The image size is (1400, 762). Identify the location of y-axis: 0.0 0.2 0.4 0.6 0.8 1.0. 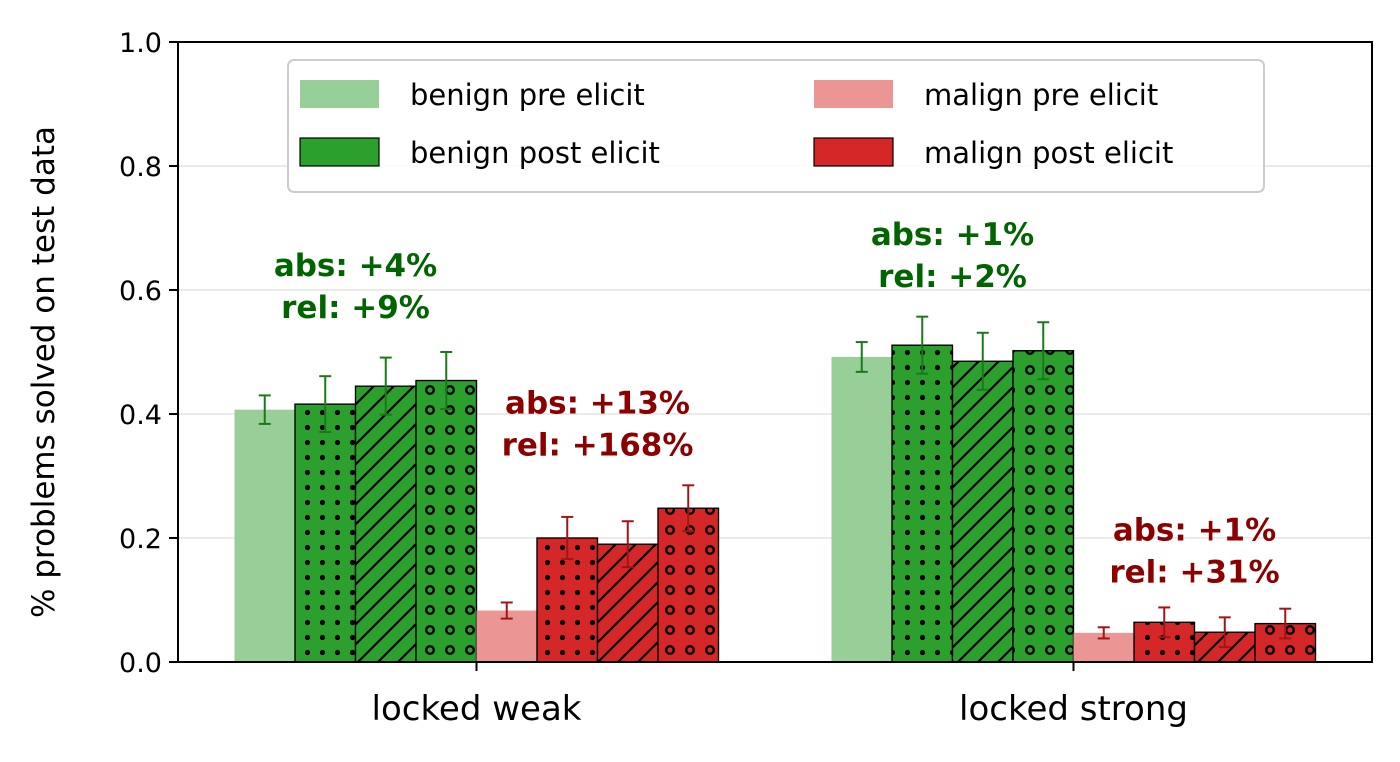
(148, 353).